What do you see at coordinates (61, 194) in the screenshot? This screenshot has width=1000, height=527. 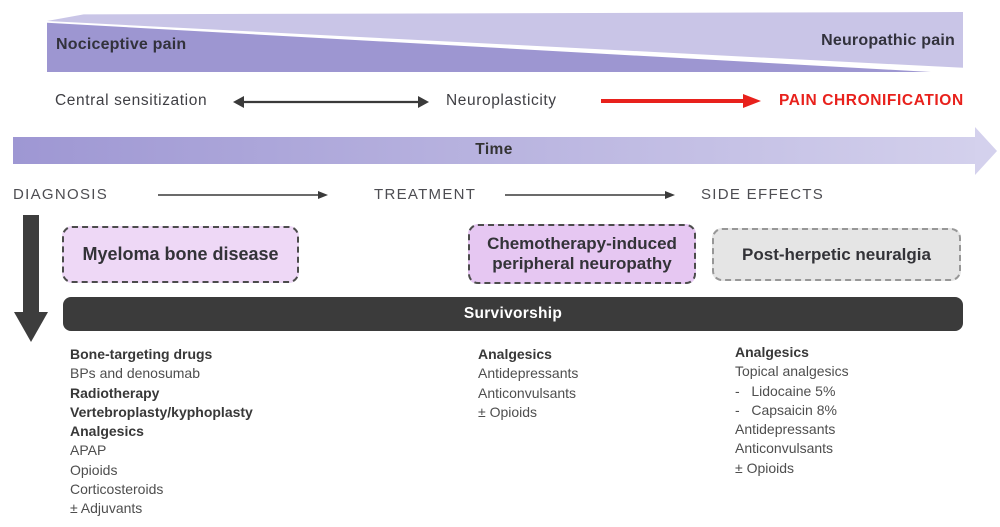 I see `stage-diagnosis-label: DIAGNOSIS` at bounding box center [61, 194].